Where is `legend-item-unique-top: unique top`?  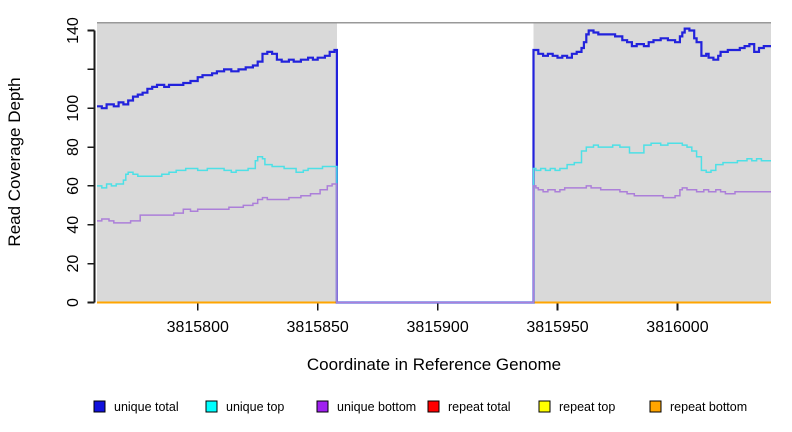 legend-item-unique-top: unique top is located at coordinates (244, 407).